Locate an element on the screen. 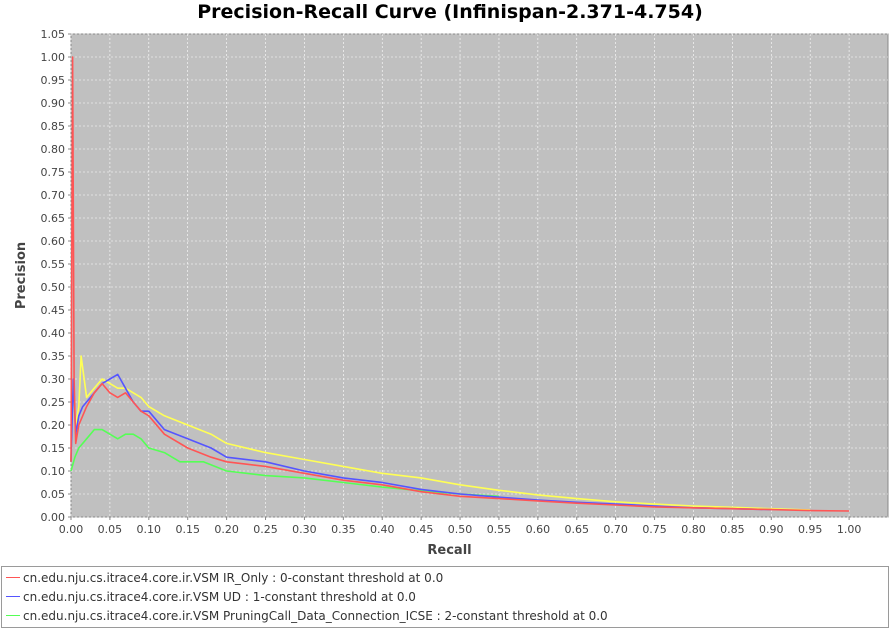 This screenshot has width=890, height=628. y-tick-label: 0.25 is located at coordinates (53, 402).